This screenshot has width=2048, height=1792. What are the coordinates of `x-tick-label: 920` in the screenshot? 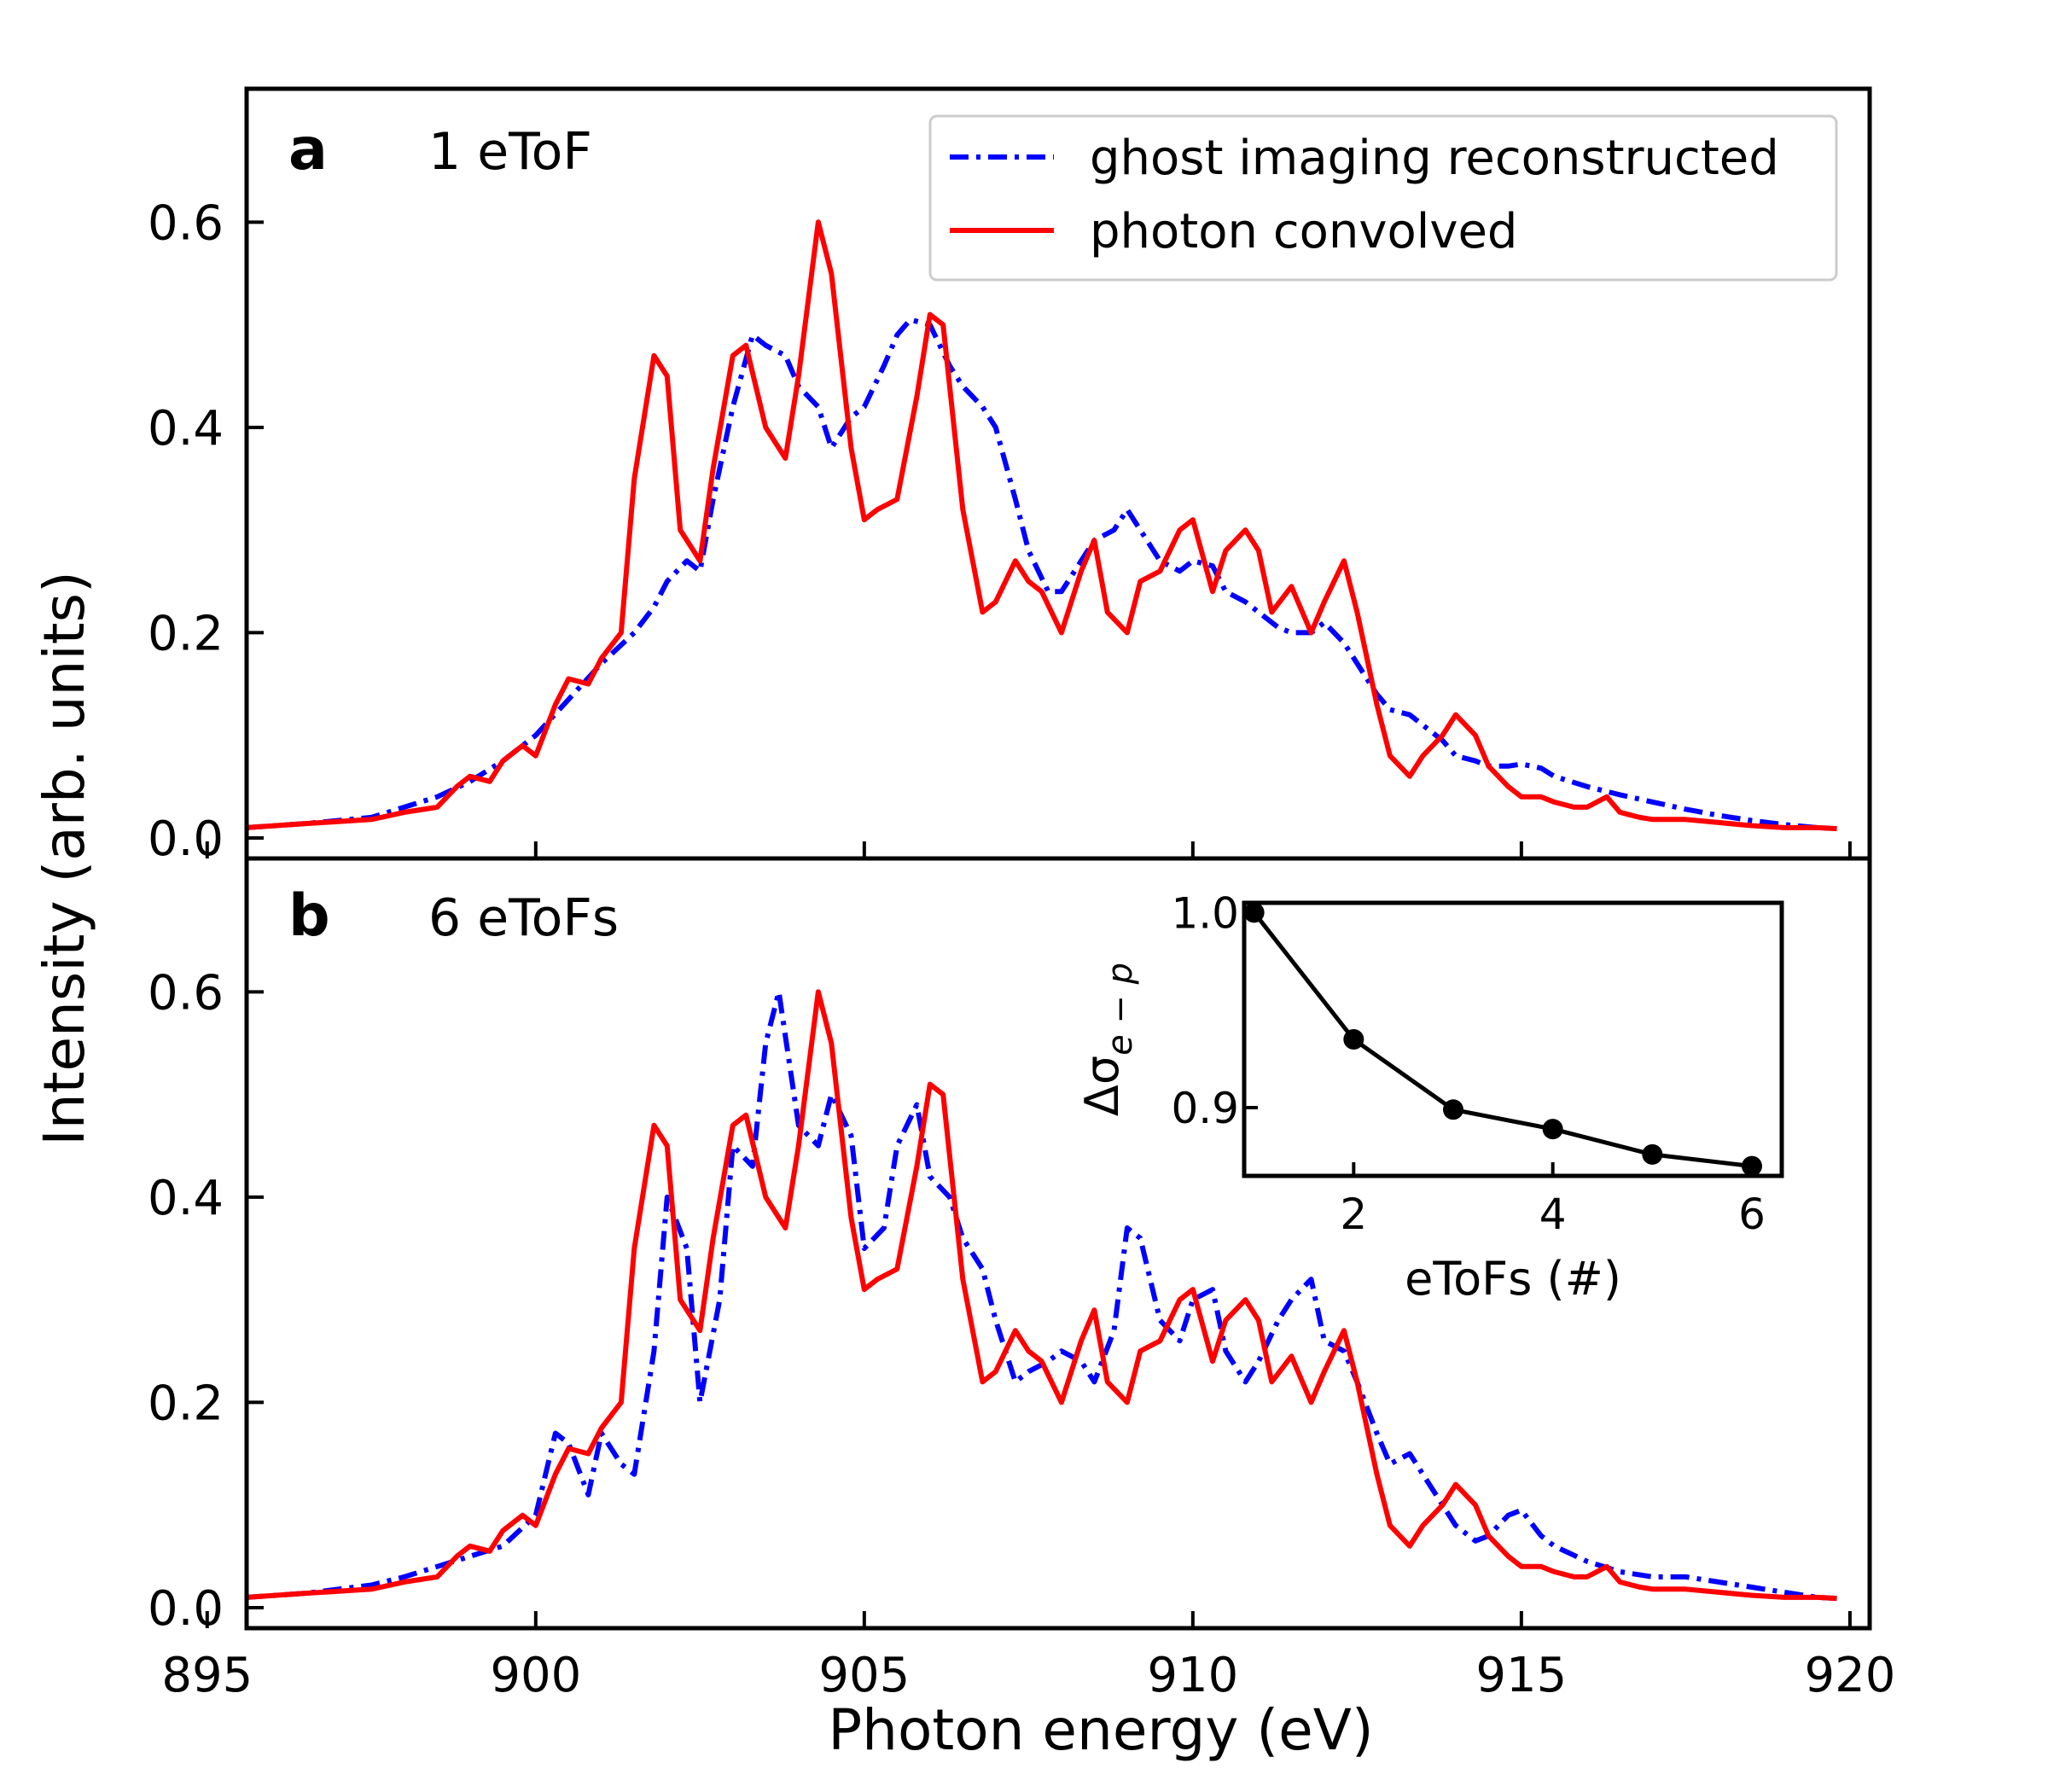 It's located at (1850, 1675).